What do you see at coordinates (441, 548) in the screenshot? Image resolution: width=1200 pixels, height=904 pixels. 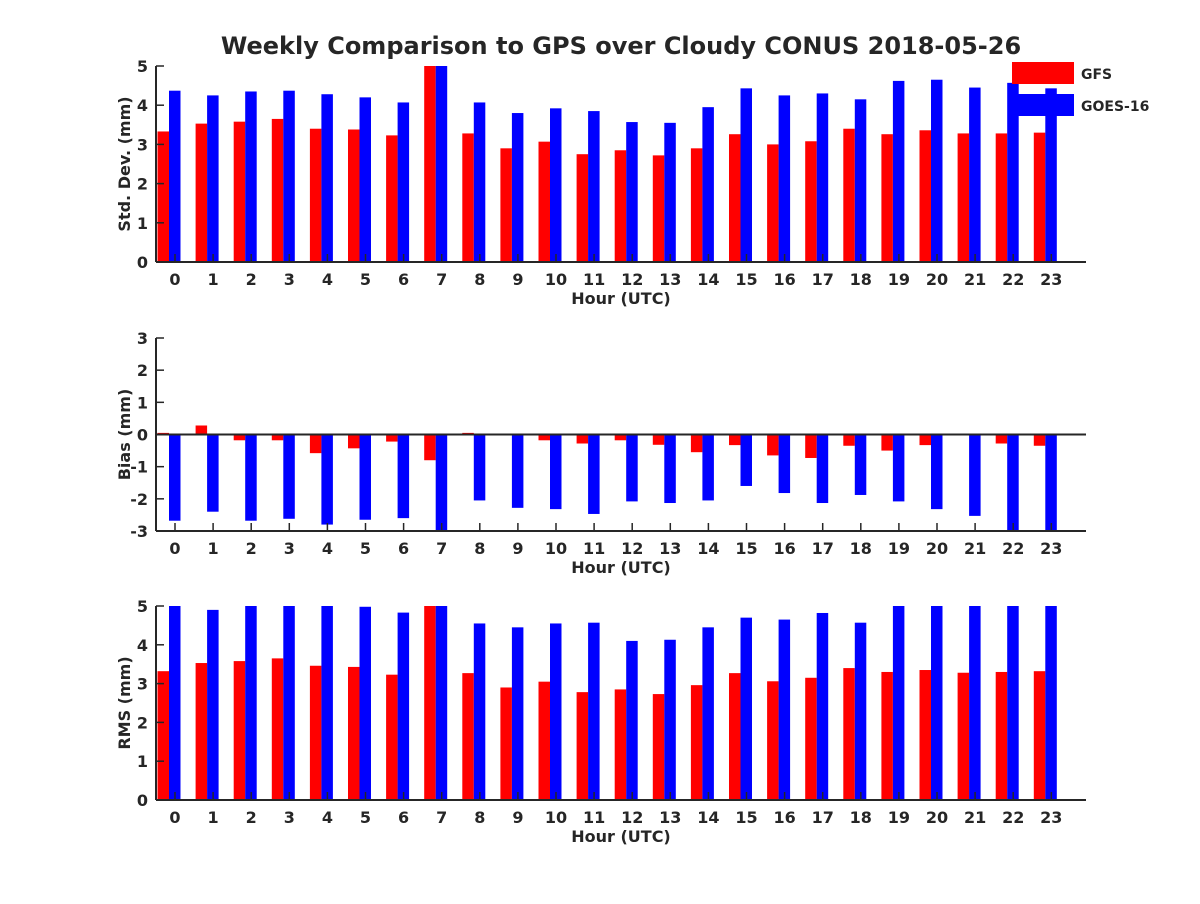 I see `x-tick-label: 7` at bounding box center [441, 548].